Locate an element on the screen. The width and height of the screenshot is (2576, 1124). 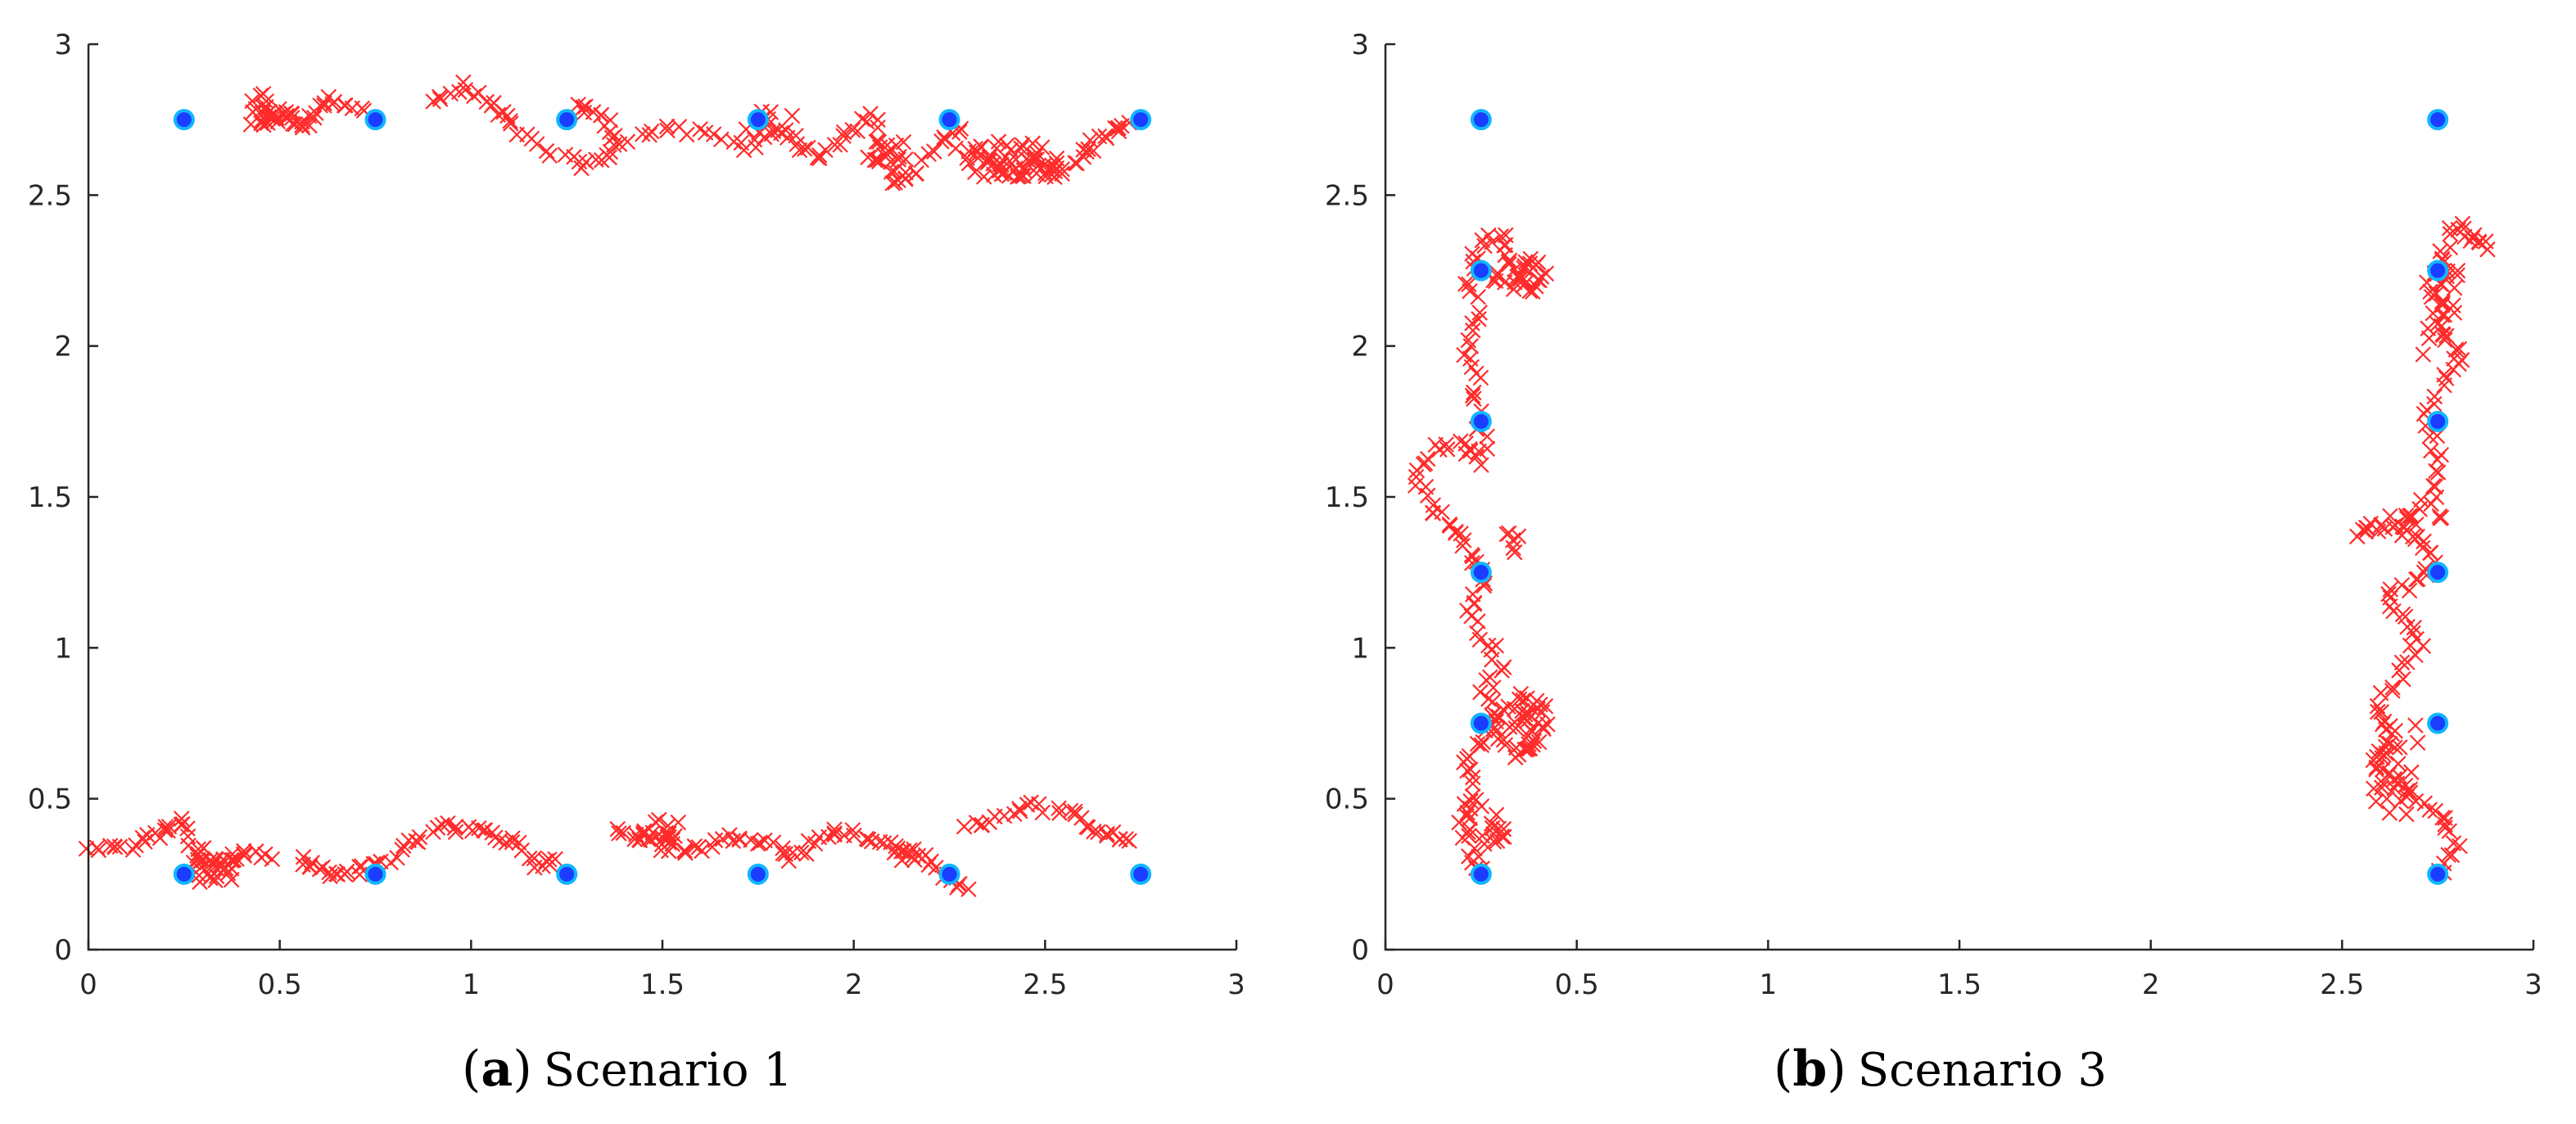
y-tick-label: 0 is located at coordinates (63, 951).